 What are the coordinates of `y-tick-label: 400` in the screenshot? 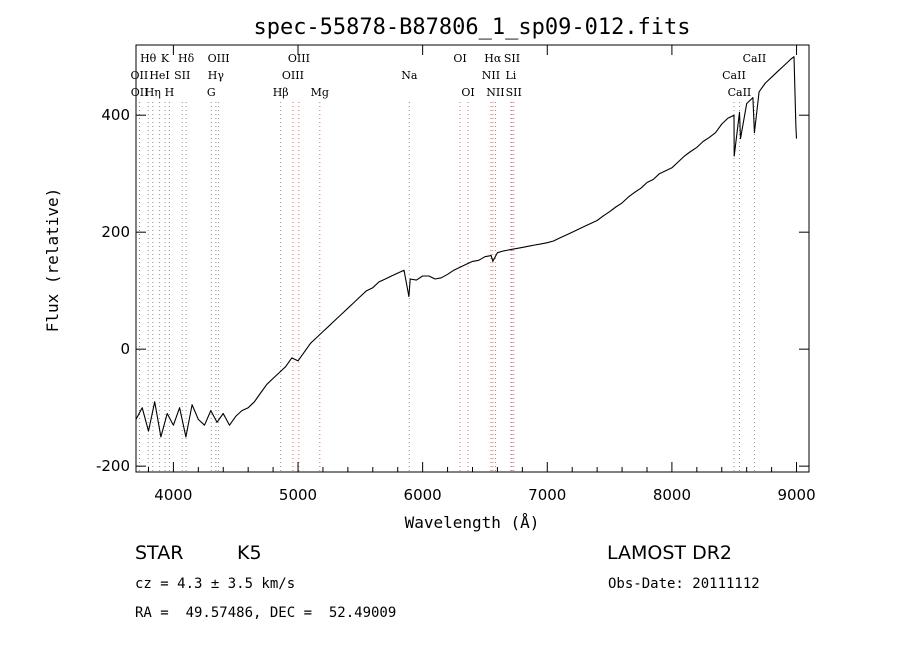 It's located at (115, 115).